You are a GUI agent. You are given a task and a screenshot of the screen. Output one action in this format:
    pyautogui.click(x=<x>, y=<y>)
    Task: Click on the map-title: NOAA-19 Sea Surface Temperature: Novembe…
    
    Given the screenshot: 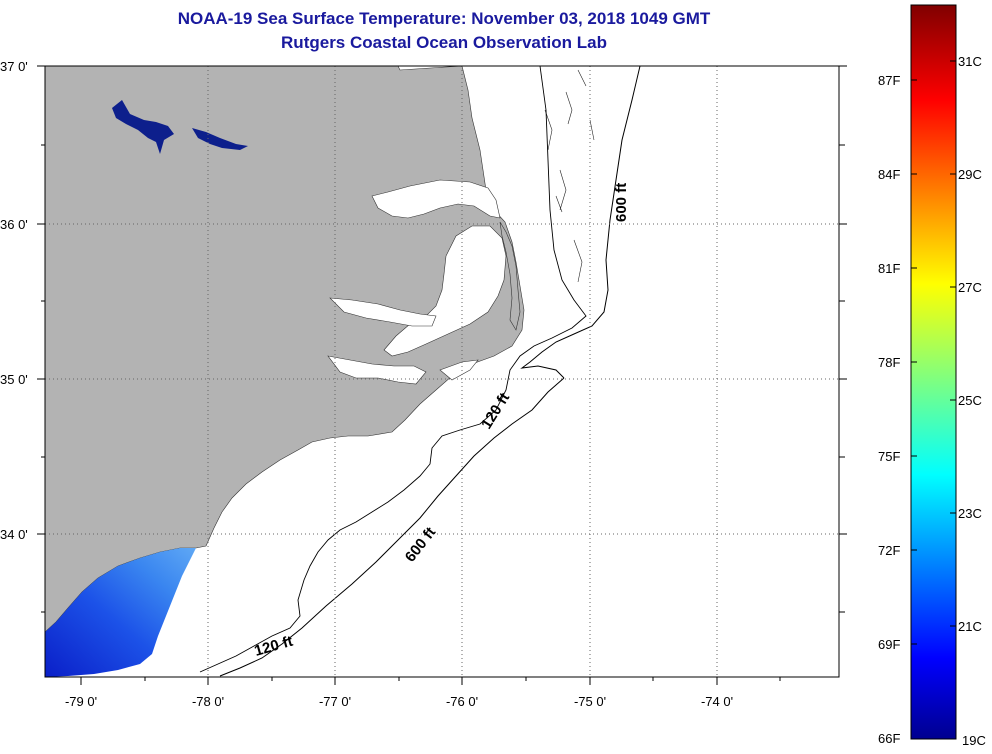 What is the action you would take?
    pyautogui.click(x=444, y=18)
    